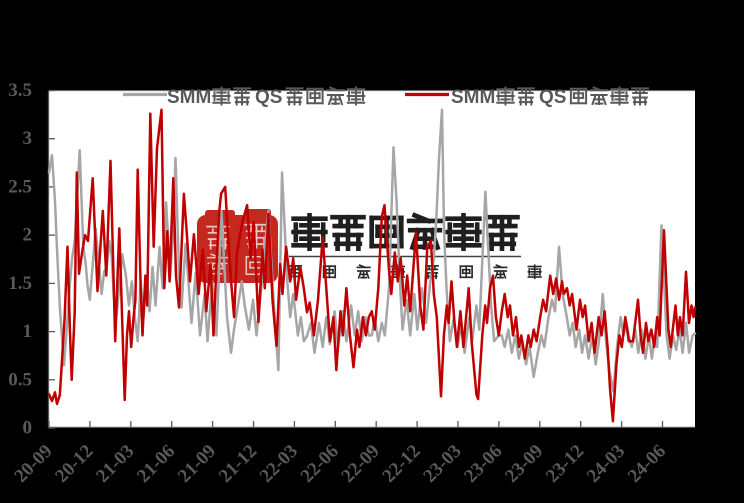  Describe the element at coordinates (28, 235) in the screenshot. I see `svg-text: 2` at that location.